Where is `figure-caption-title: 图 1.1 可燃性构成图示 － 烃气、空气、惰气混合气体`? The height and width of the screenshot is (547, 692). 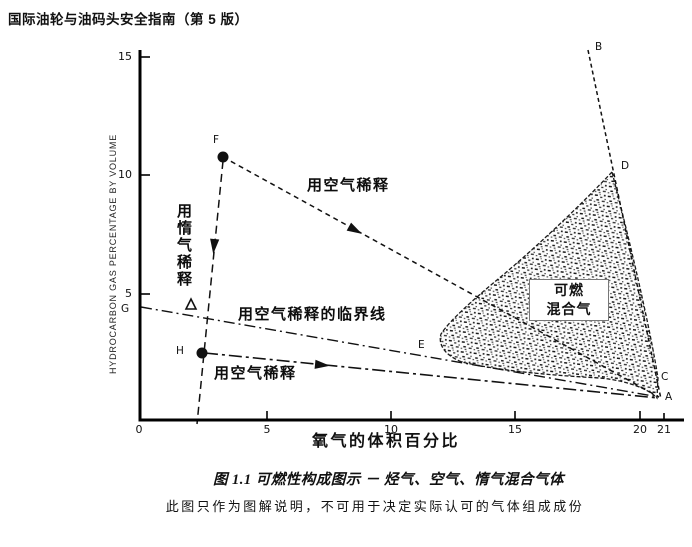 figure-caption-title: 图 1.1 可燃性构成图示 － 烃气、空气、惰气混合气体 is located at coordinates (388, 480).